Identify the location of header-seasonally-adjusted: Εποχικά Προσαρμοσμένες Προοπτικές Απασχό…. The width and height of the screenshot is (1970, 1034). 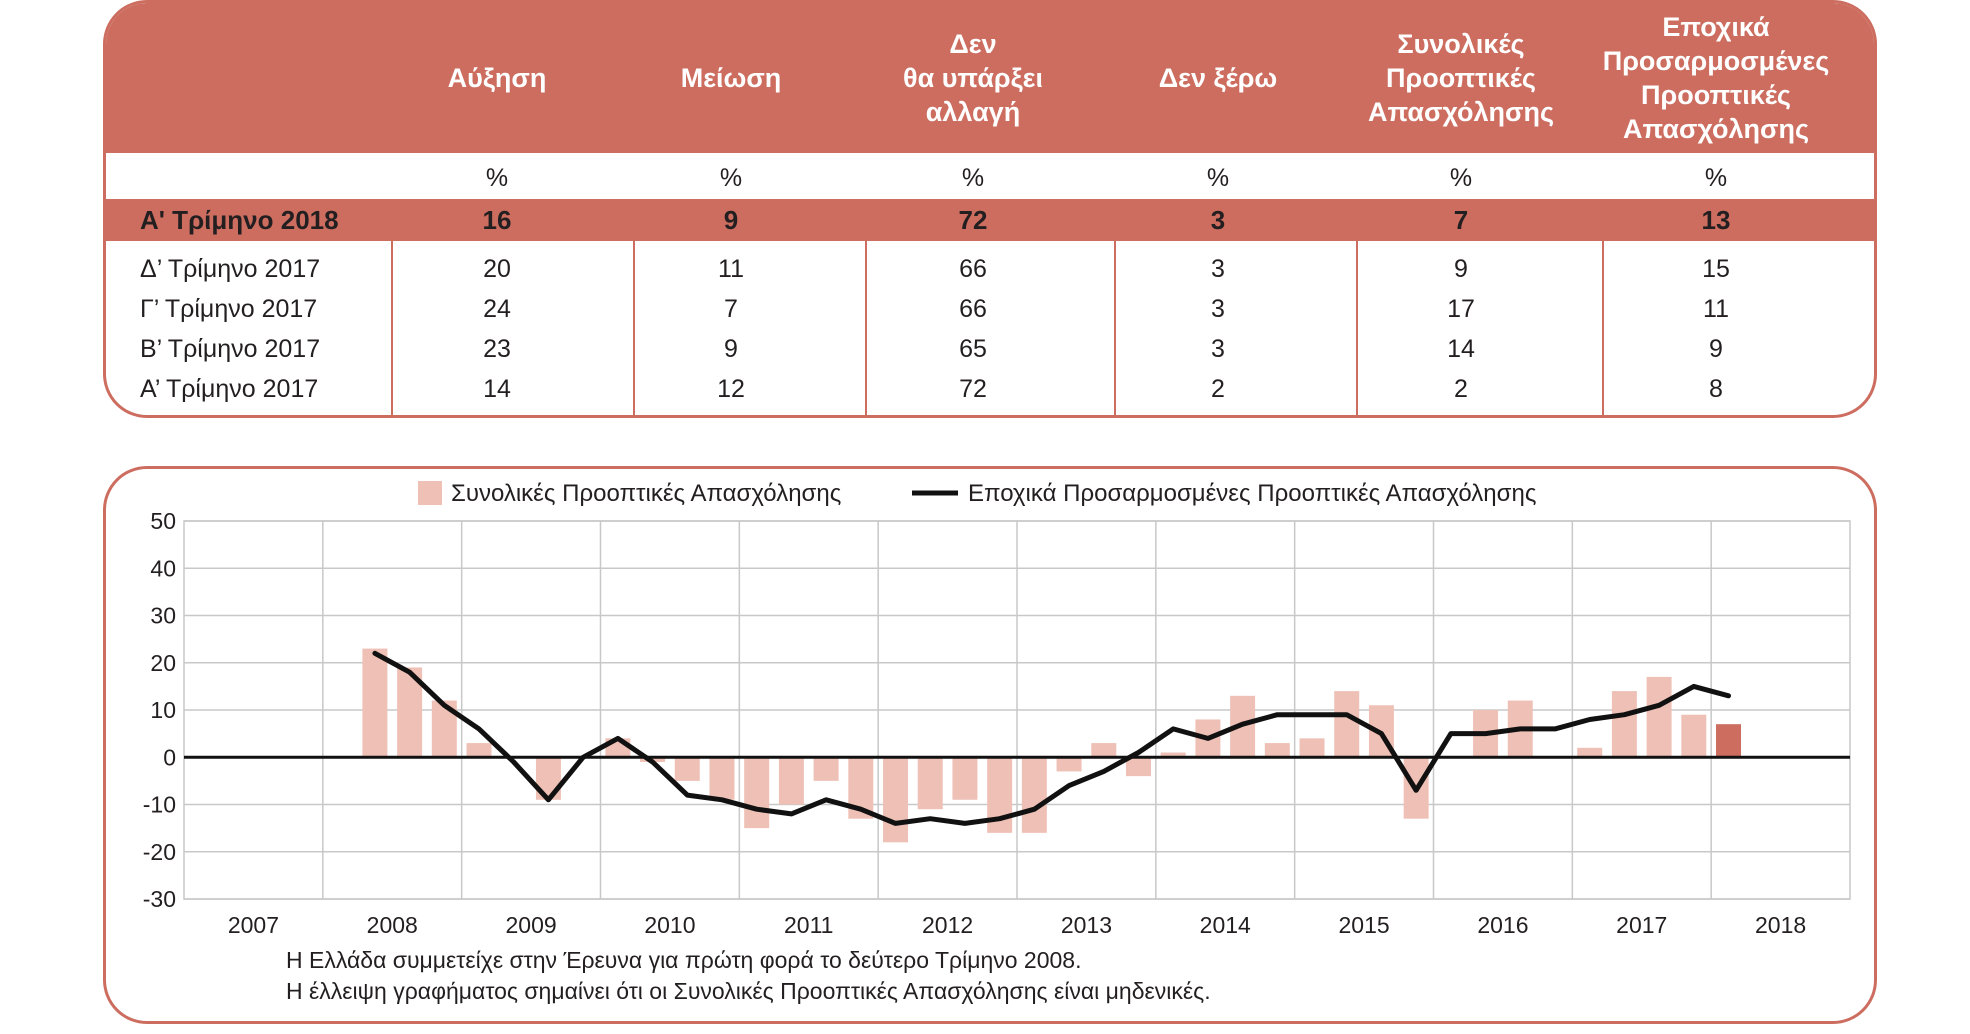
(1716, 78).